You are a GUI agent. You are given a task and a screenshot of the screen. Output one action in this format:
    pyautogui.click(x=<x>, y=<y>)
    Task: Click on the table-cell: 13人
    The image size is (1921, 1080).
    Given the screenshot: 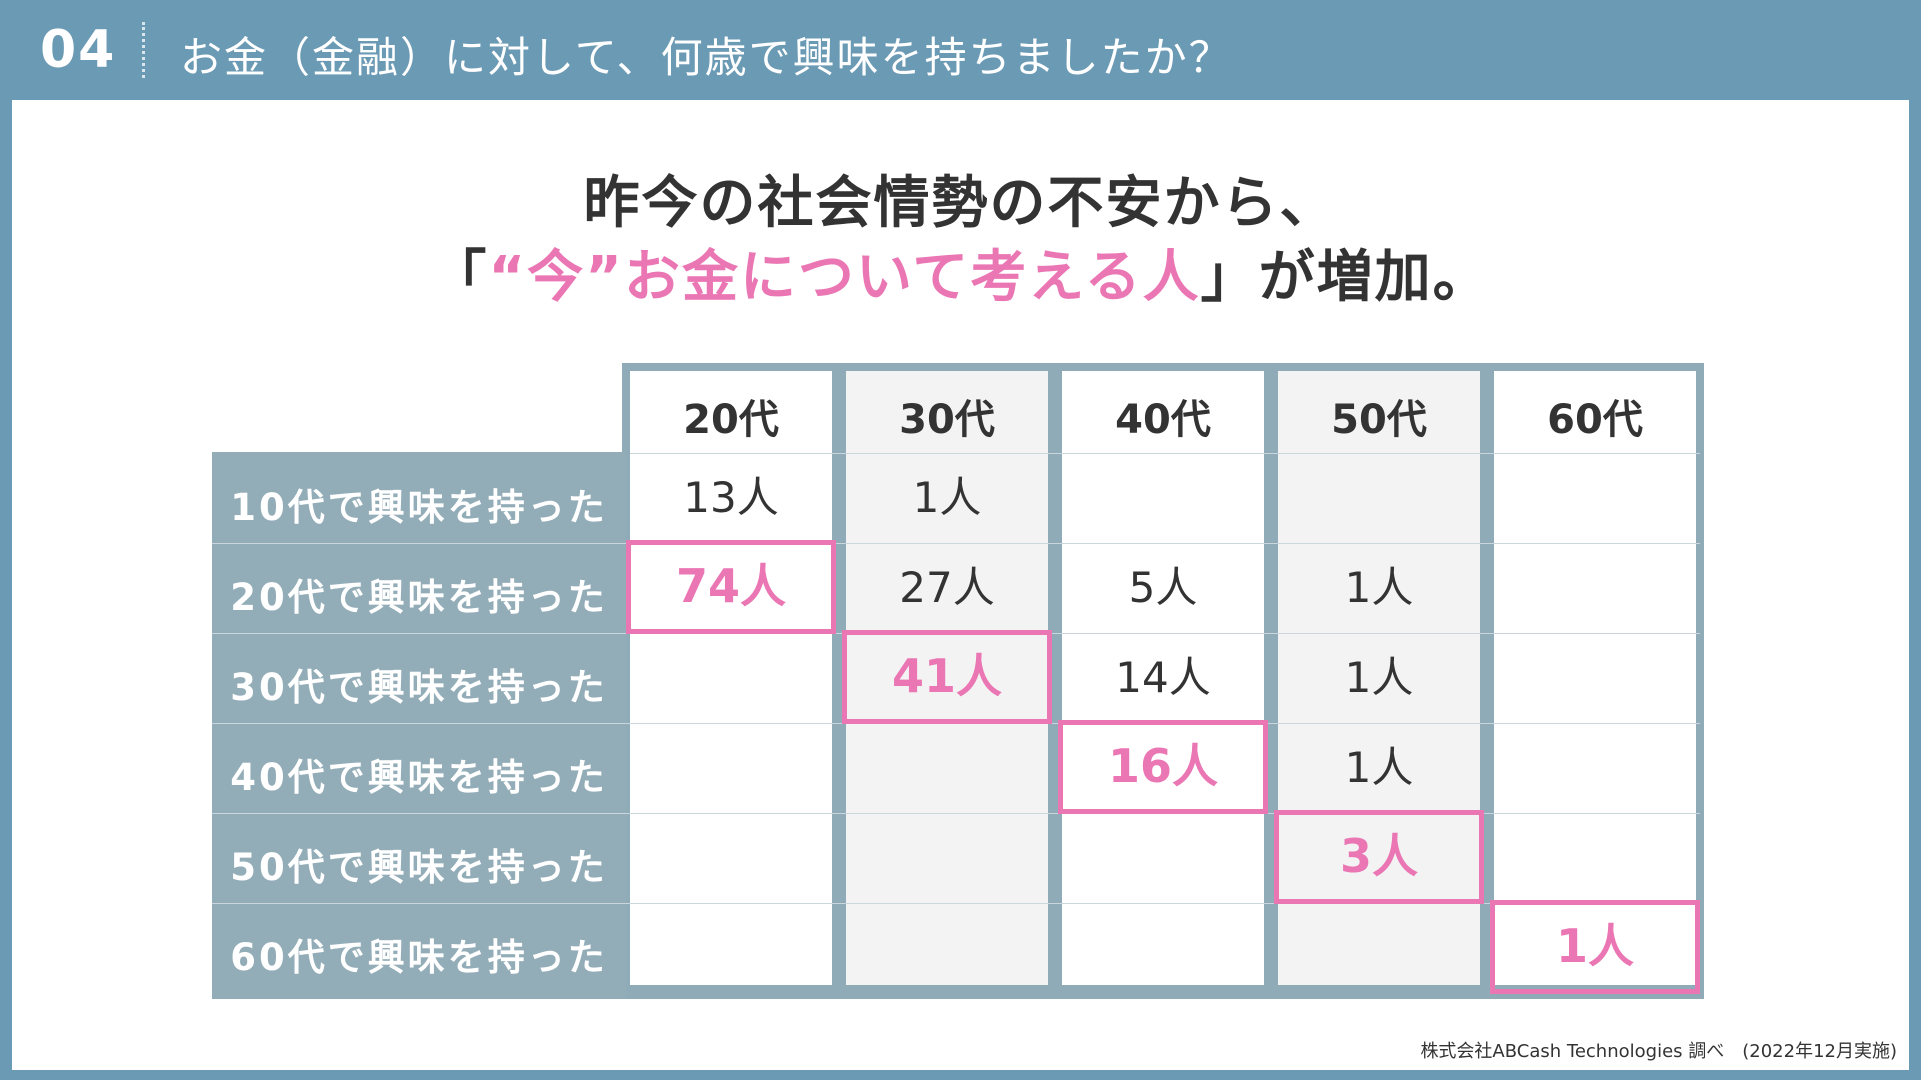 What is the action you would take?
    pyautogui.click(x=731, y=497)
    